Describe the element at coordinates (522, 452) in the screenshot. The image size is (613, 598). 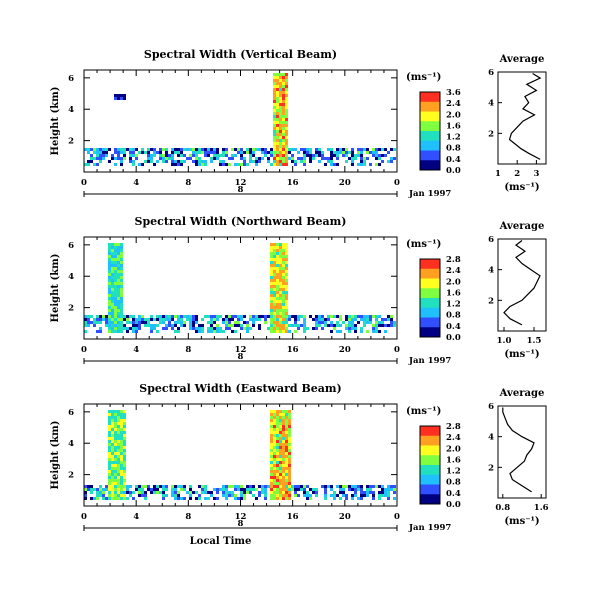
I see `average-frame` at that location.